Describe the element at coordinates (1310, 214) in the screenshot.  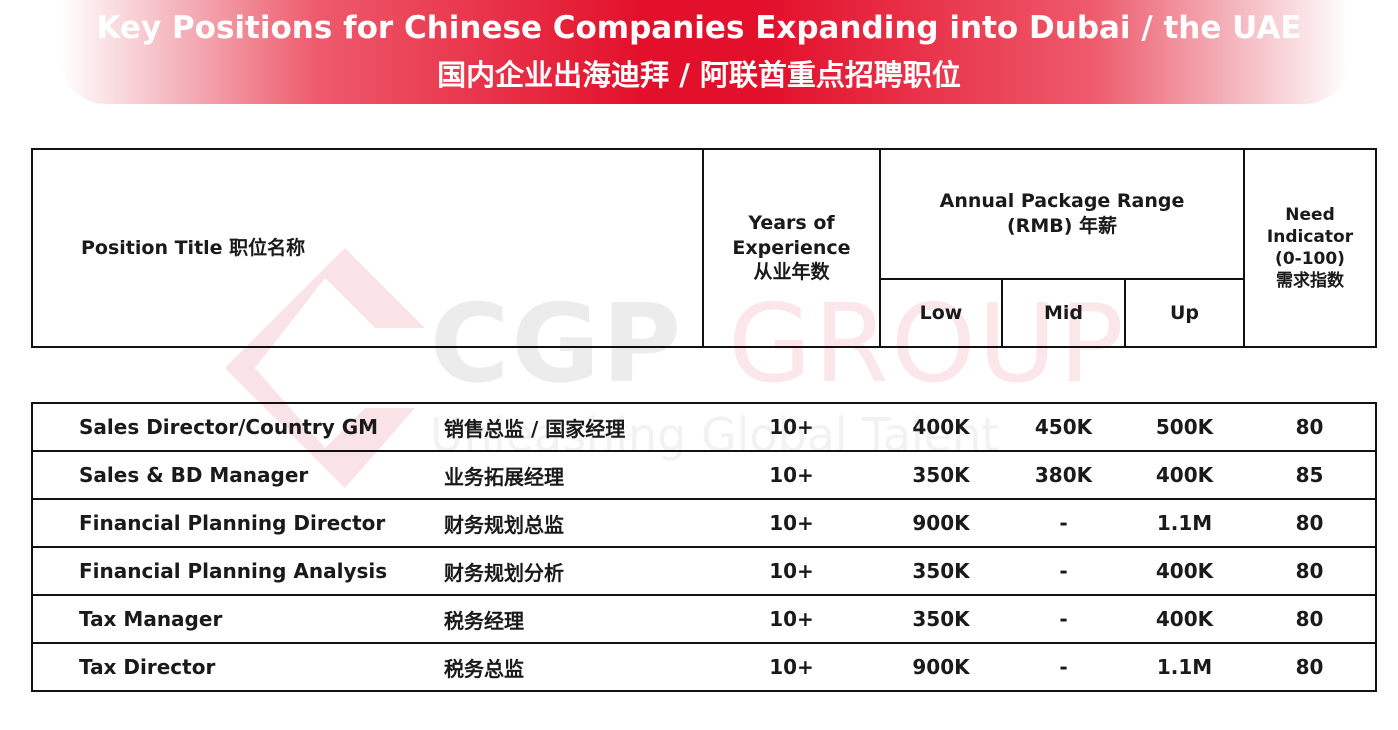
I see `header-need-1: Need` at that location.